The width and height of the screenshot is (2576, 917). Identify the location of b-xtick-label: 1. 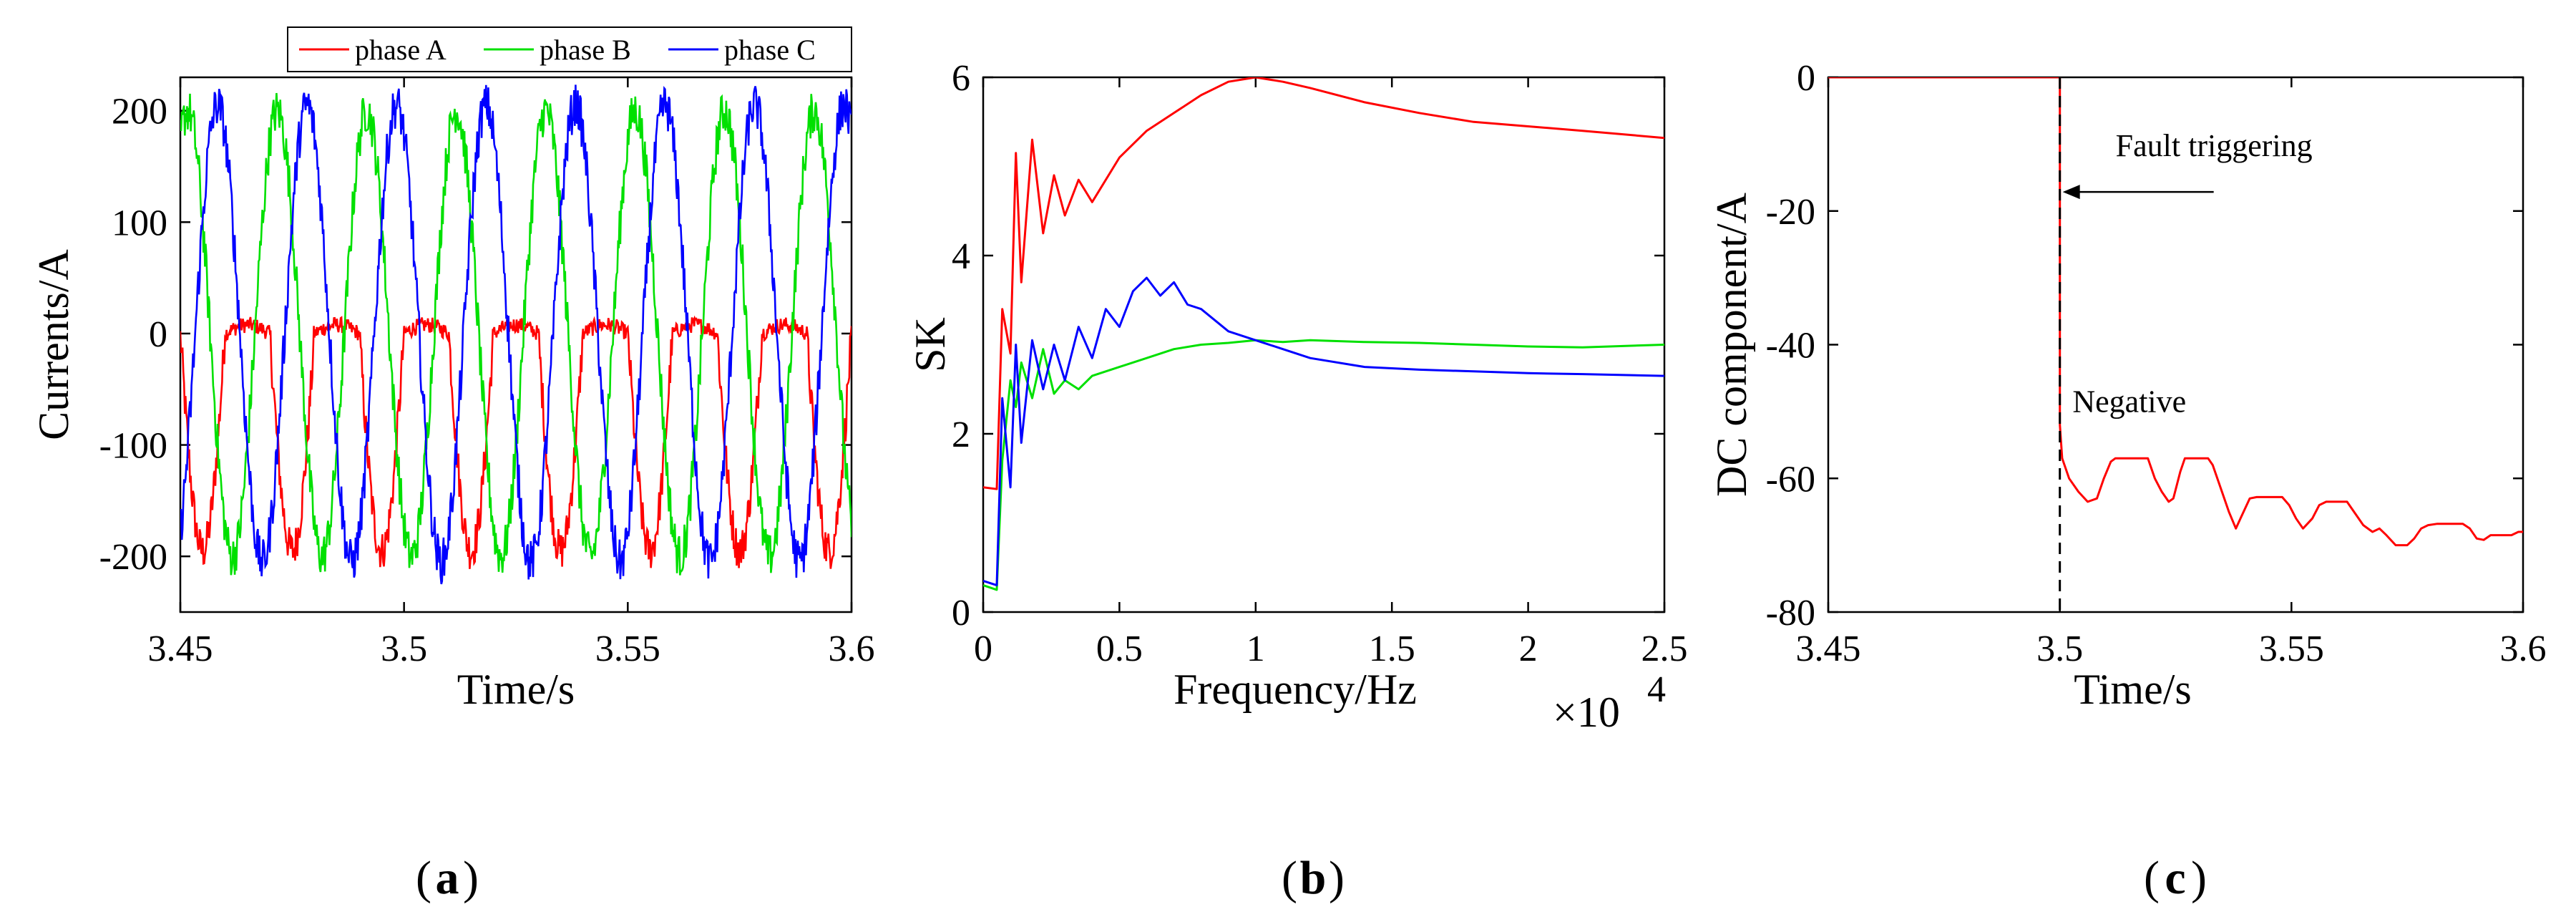
(1255, 649).